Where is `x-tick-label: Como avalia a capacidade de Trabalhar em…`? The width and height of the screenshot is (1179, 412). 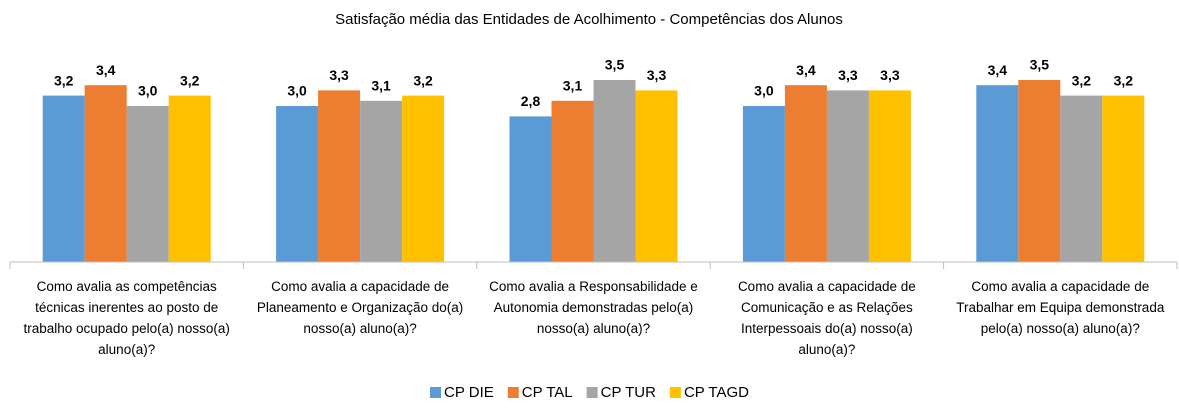
x-tick-label: Como avalia a capacidade de Trabalhar em… is located at coordinates (1060, 307).